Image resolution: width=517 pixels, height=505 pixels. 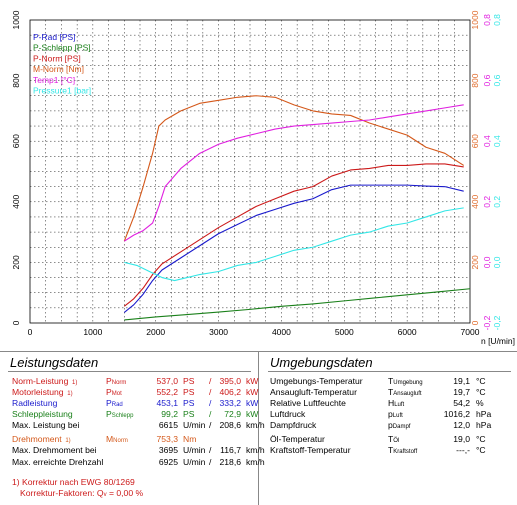 I want to click on legend-entry: P-Schlepp [PS], so click(x=62, y=48).